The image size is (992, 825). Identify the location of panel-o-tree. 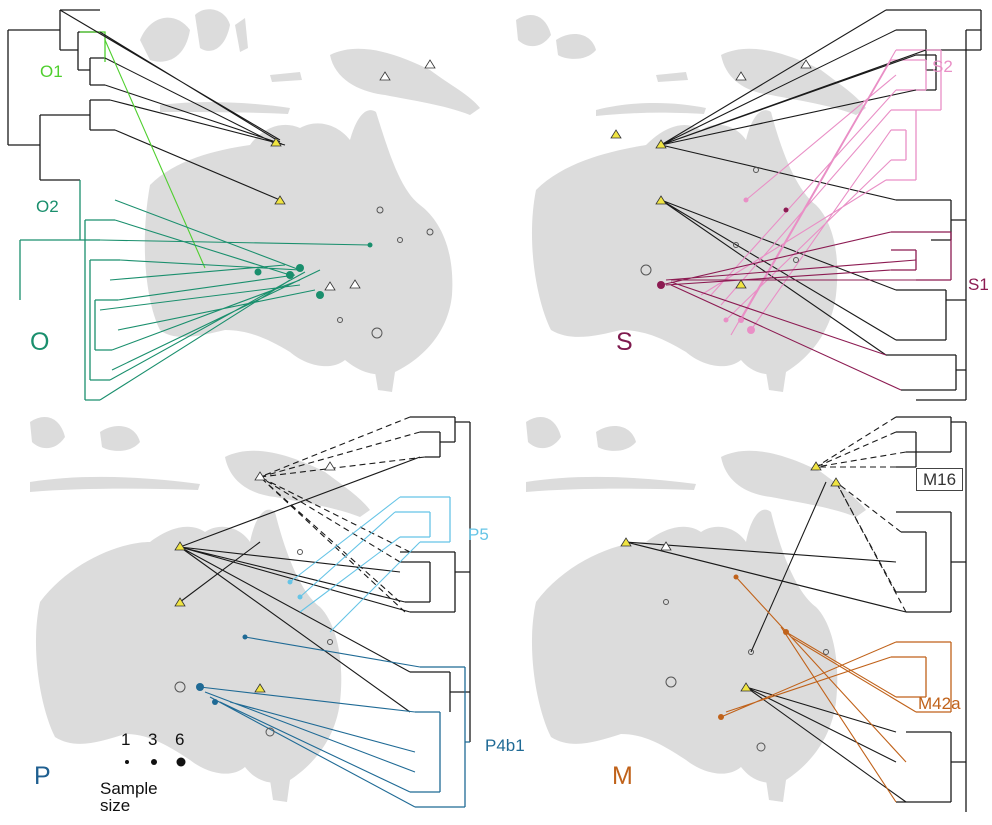
(61, 95).